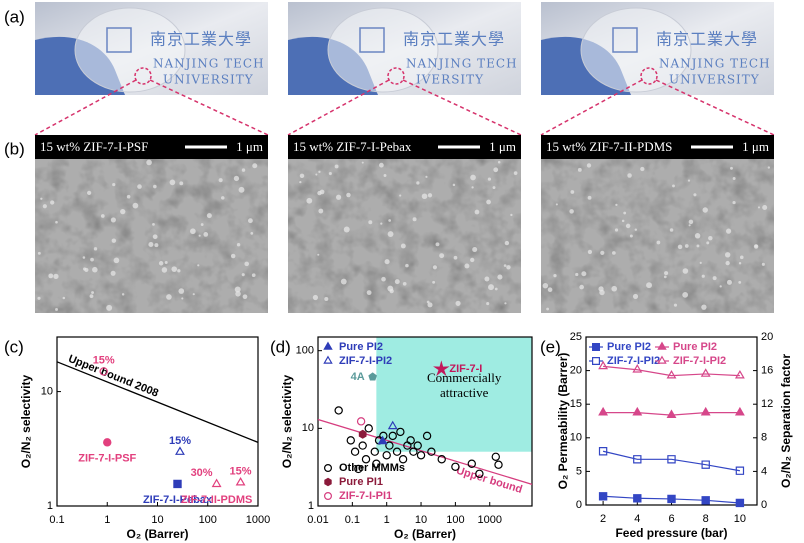 This screenshot has height=543, width=804. What do you see at coordinates (404, 147) in the screenshot?
I see `sem-label-bar` at bounding box center [404, 147].